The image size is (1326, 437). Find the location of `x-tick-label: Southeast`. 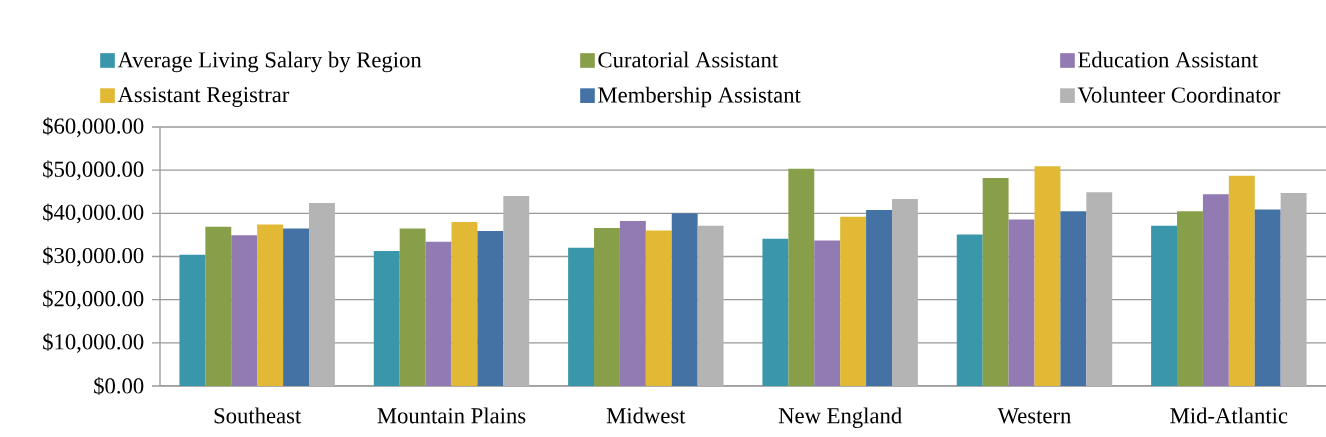

x-tick-label: Southeast is located at coordinates (258, 415).